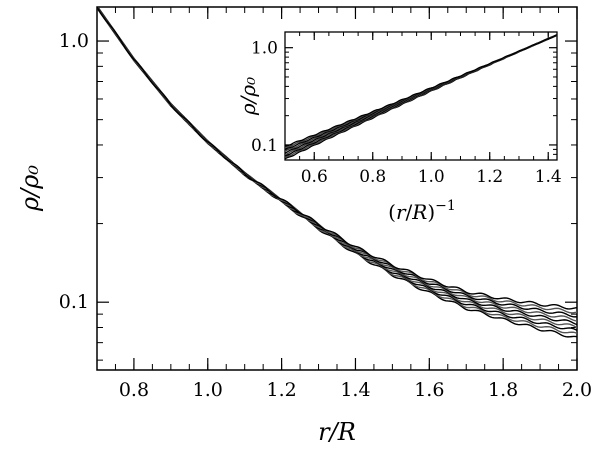 This screenshot has width=600, height=449. I want to click on inset-curve-bundle, so click(421, 97).